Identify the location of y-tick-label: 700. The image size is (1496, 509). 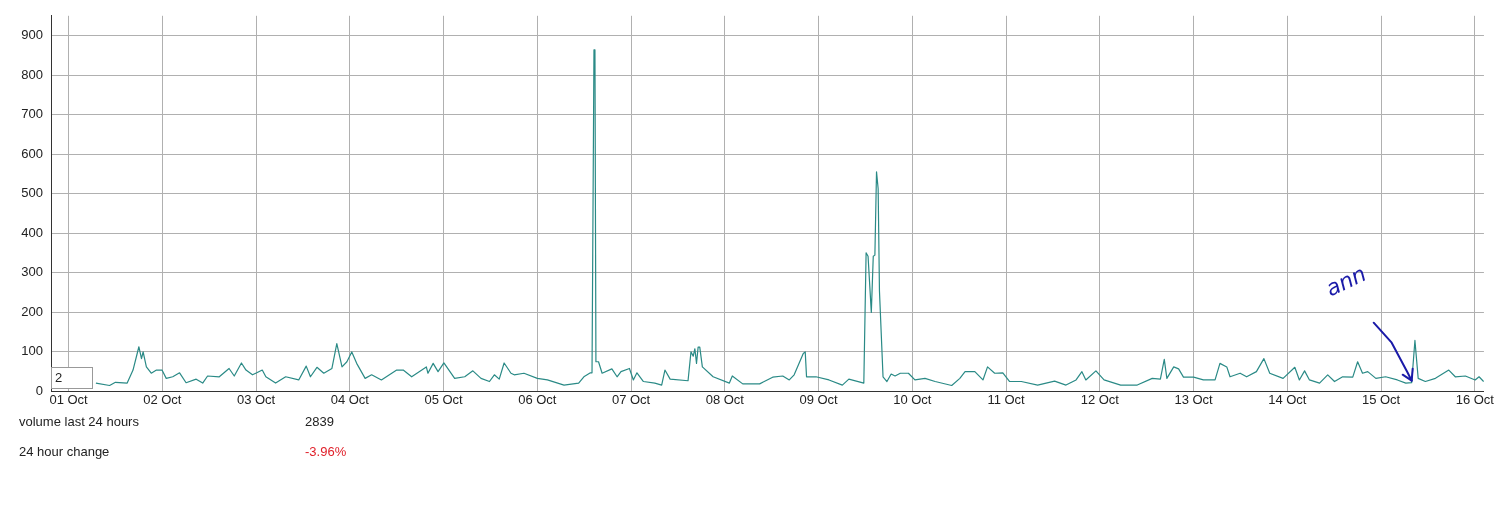
(32, 114).